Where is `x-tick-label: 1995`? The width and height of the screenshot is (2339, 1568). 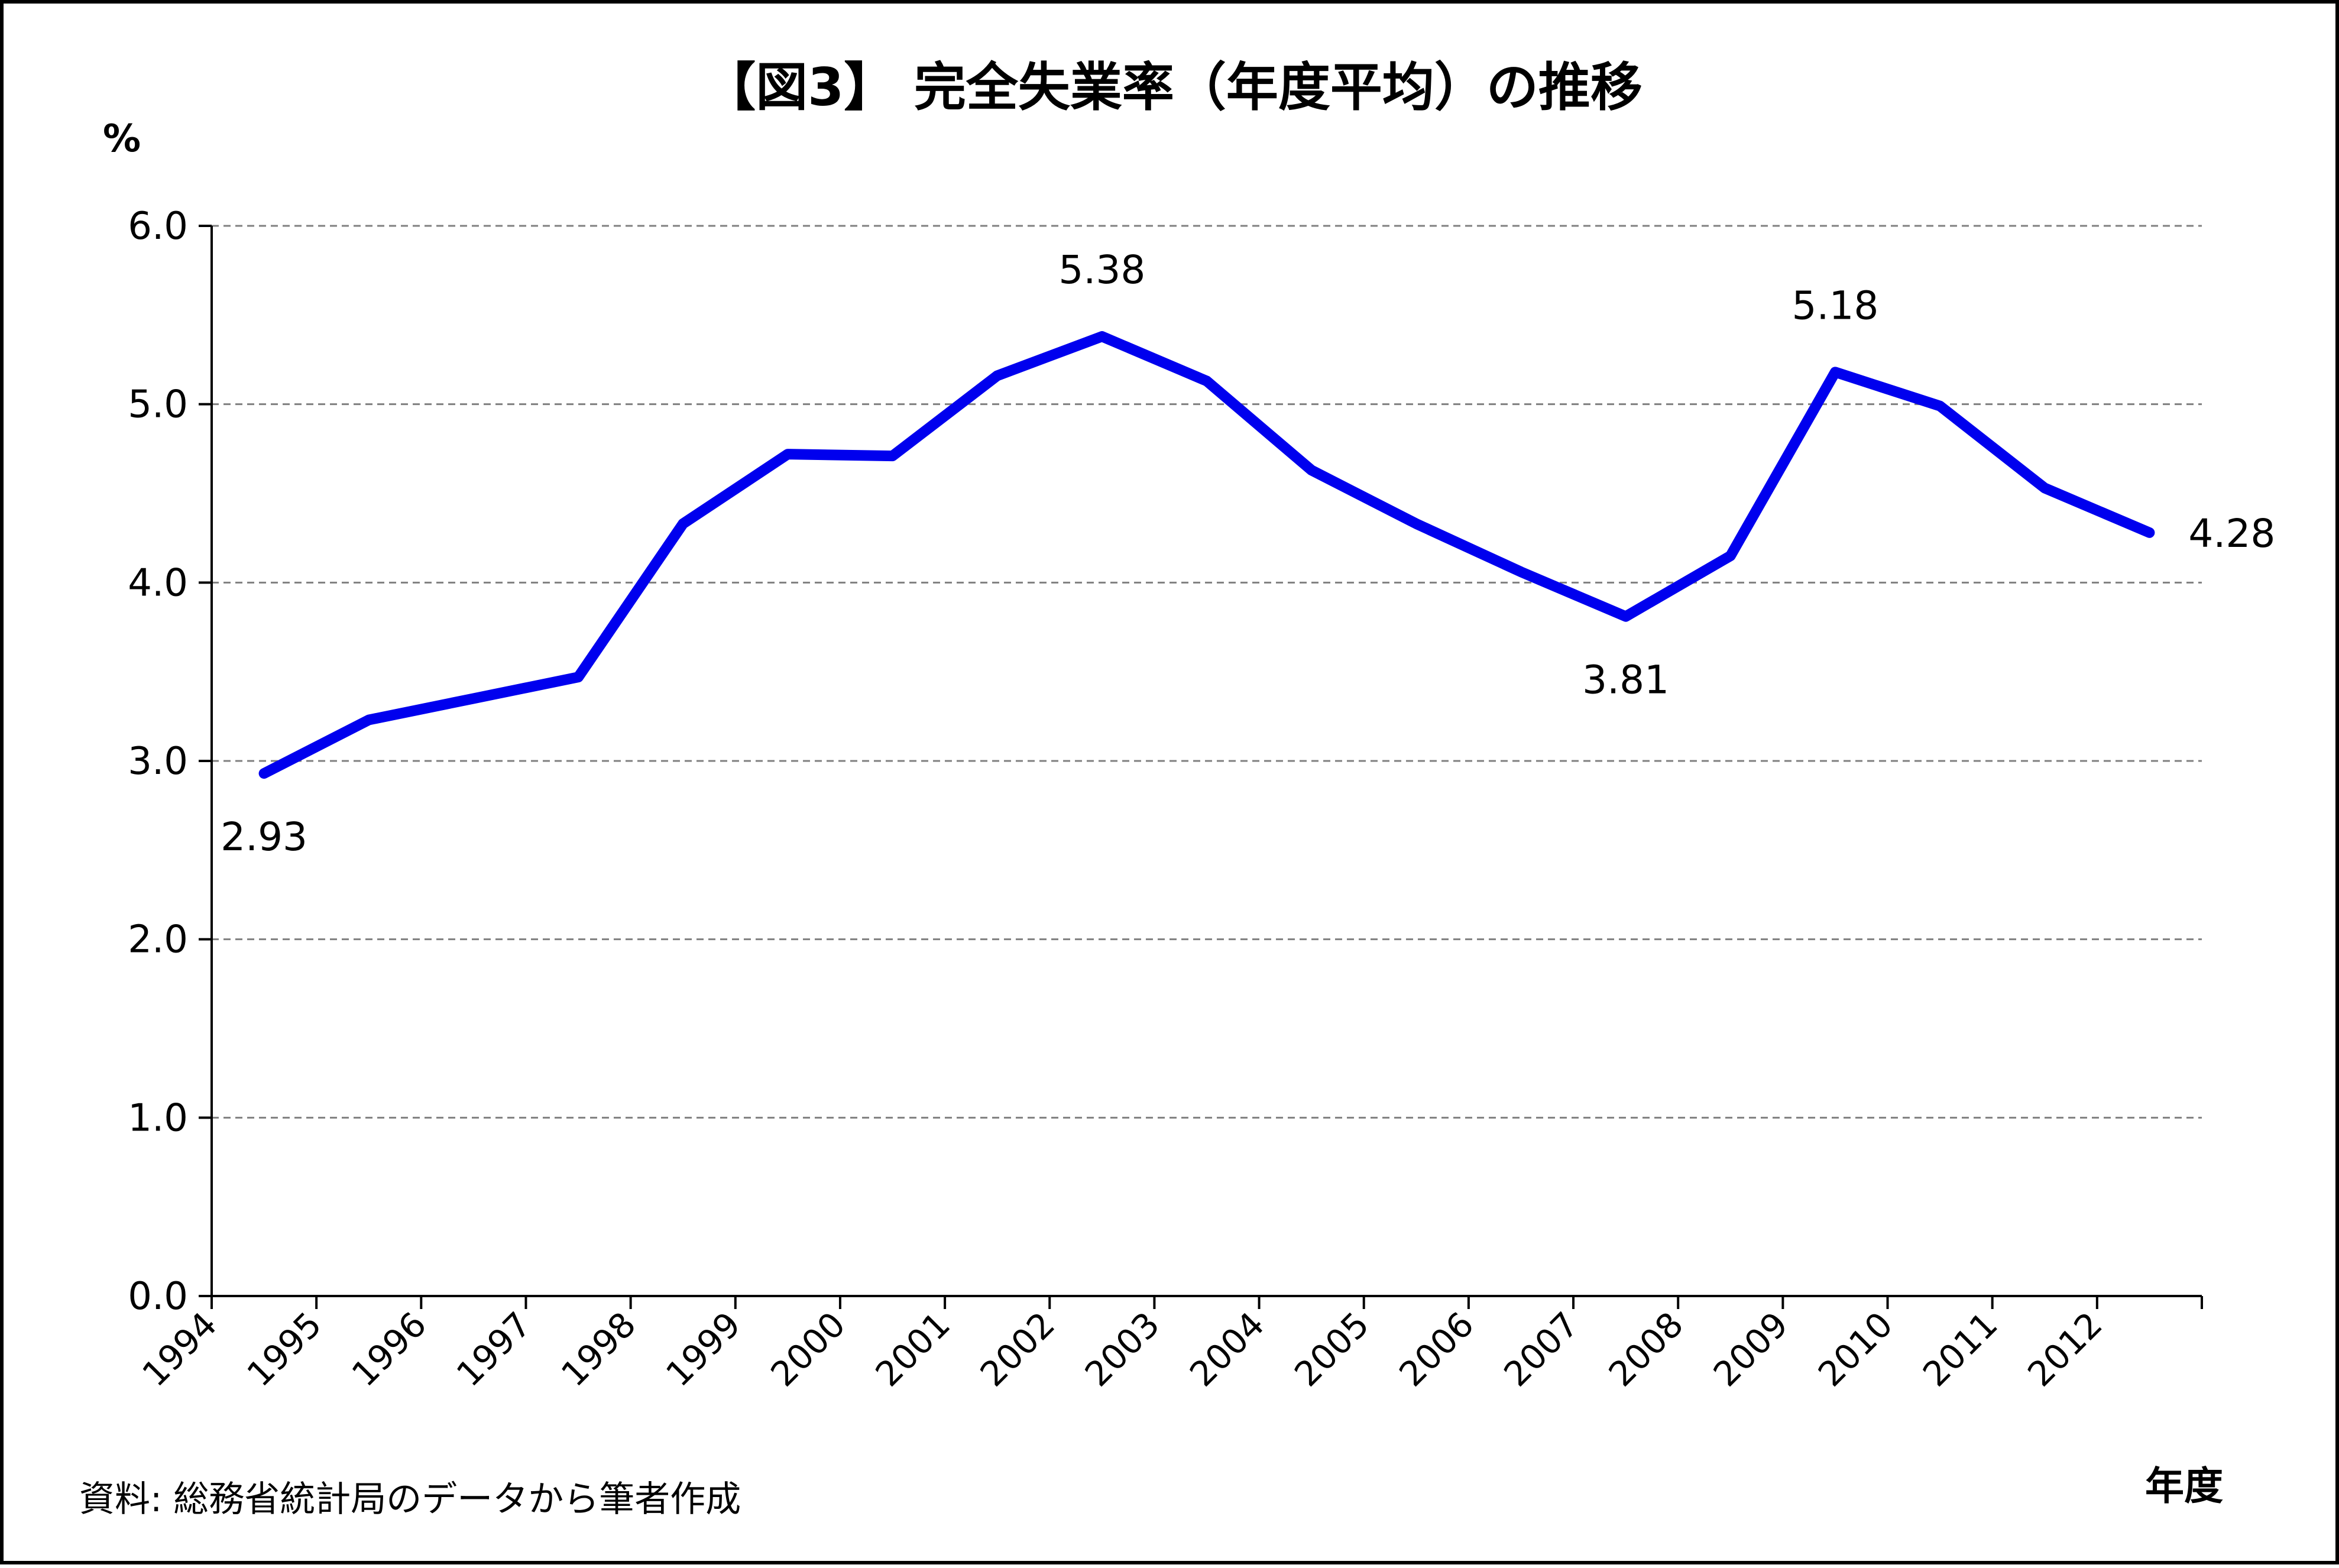
x-tick-label: 1995 is located at coordinates (284, 1349).